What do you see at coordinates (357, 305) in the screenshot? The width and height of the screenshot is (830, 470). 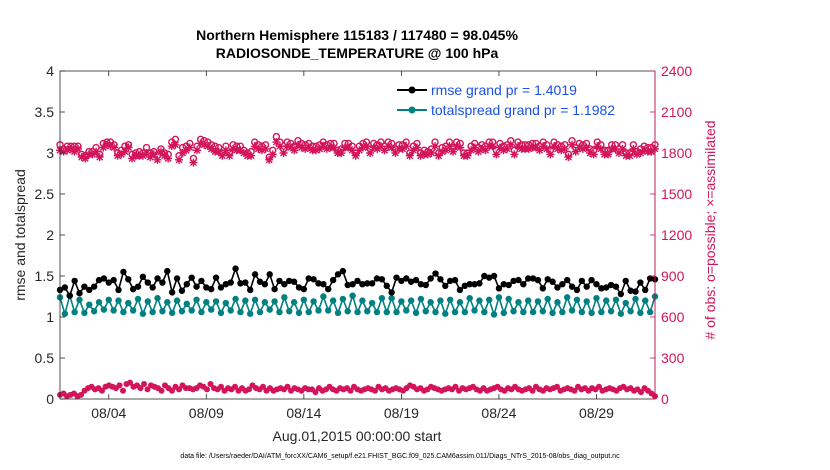 I see `spread-series` at bounding box center [357, 305].